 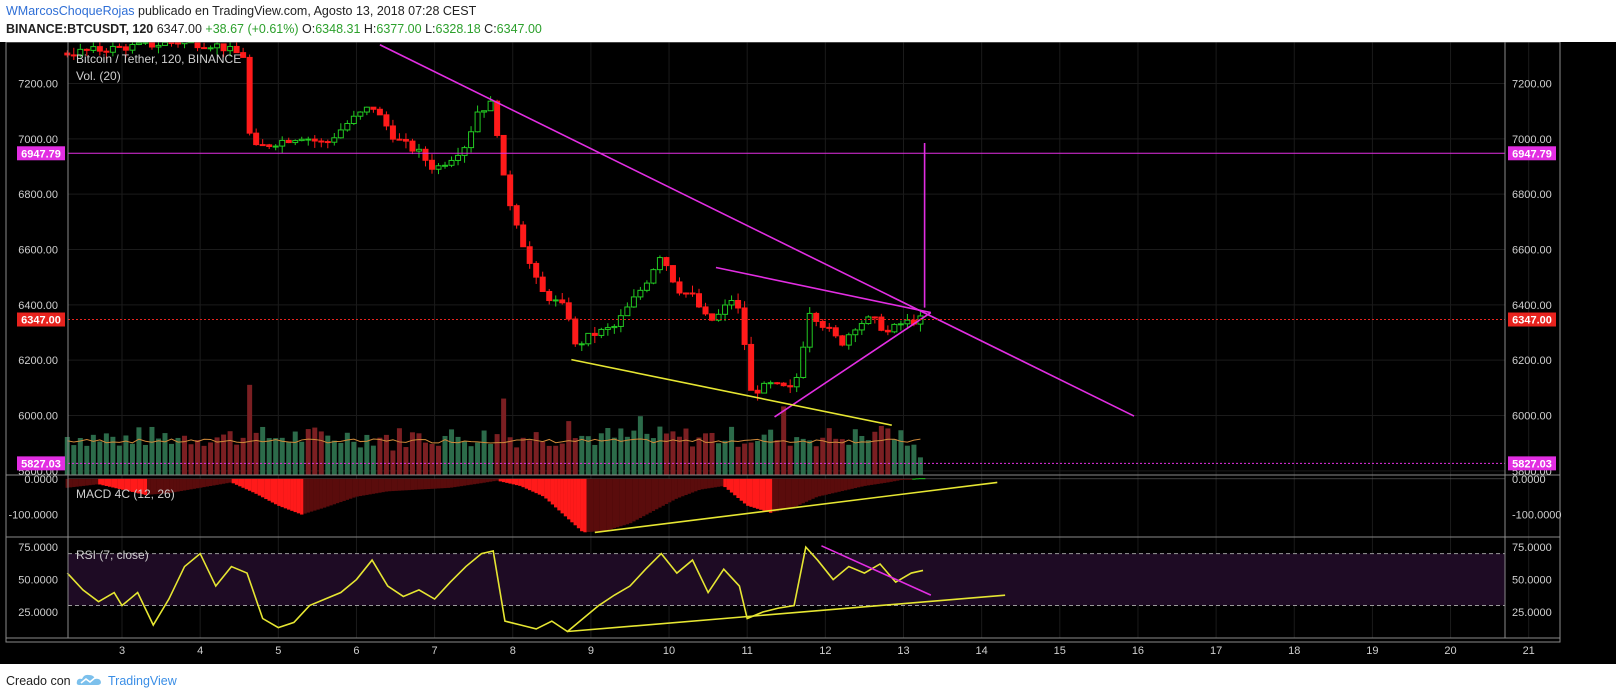 I want to click on x-tick-label: 15, so click(x=1060, y=651).